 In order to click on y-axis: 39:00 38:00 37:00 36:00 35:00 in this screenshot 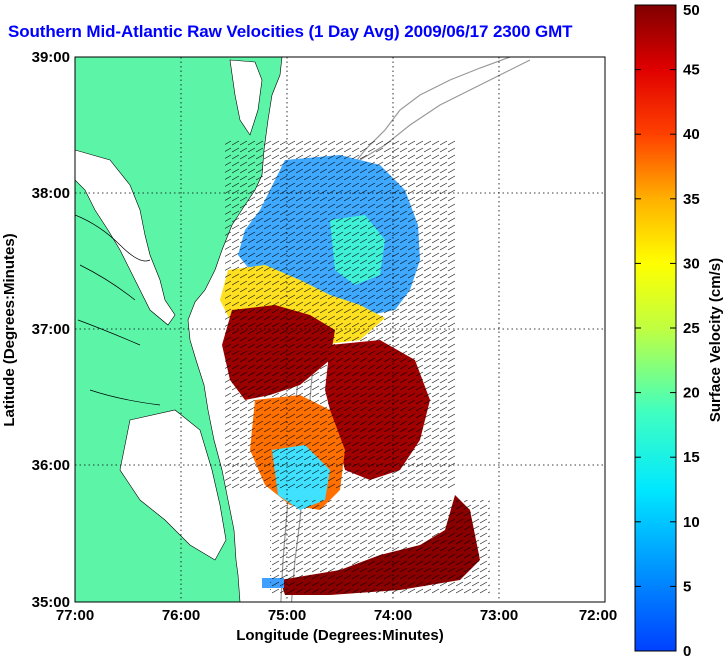, I will do `click(51, 330)`.